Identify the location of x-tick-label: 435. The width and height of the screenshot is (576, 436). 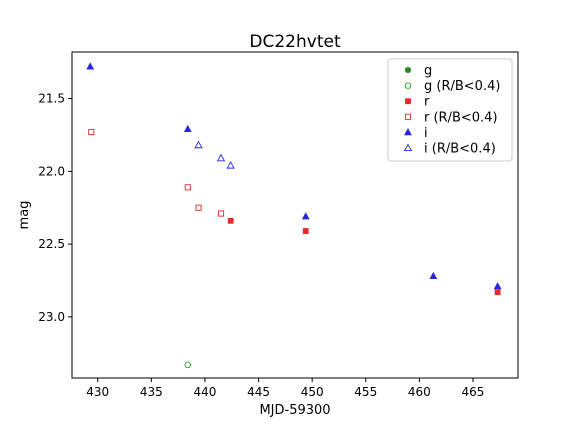
(151, 392).